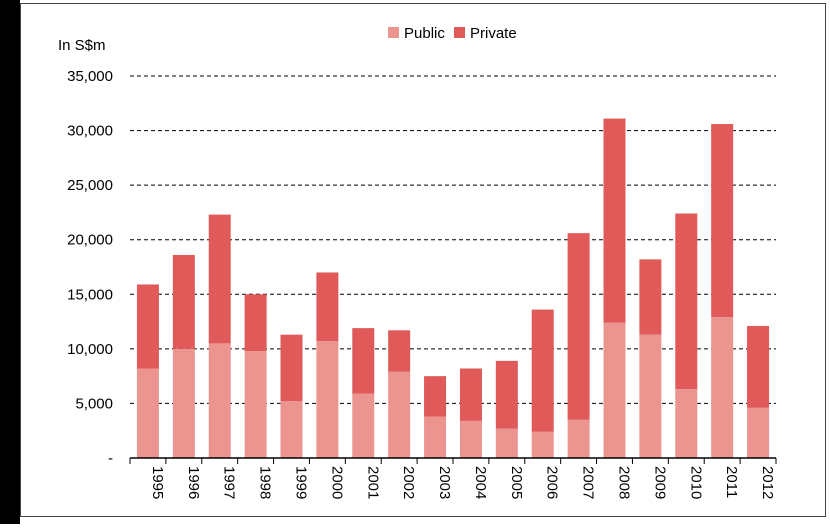 This screenshot has height=529, width=830. Describe the element at coordinates (767, 482) in the screenshot. I see `x-tick-label: 2012` at that location.